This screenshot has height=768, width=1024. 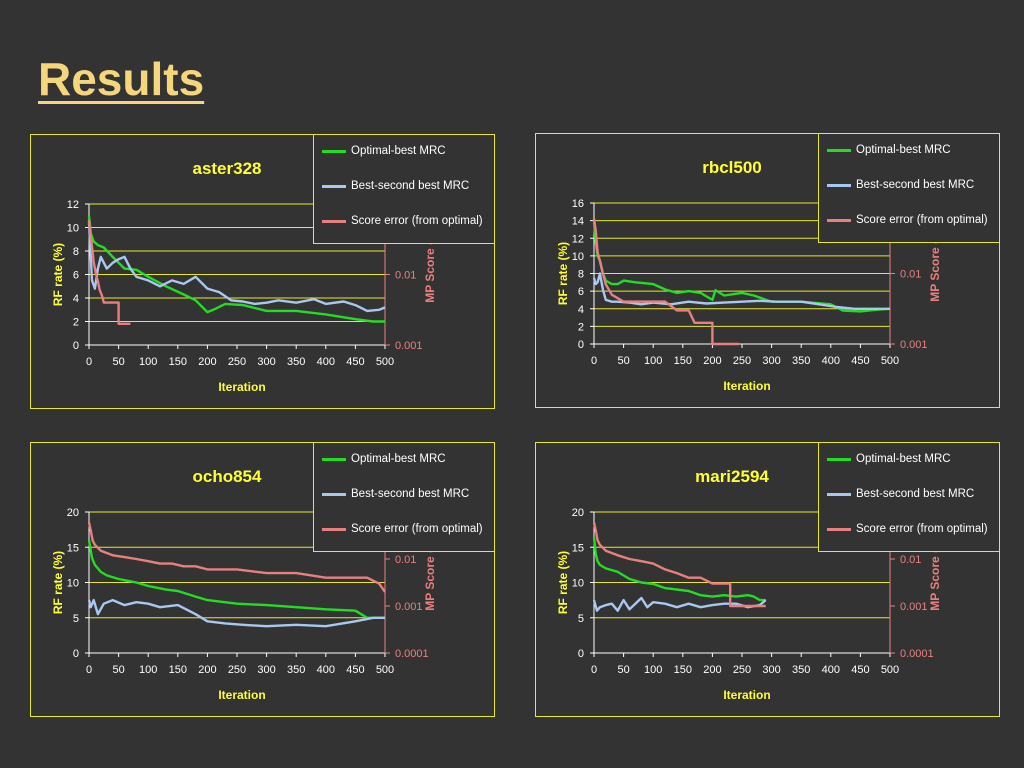 What do you see at coordinates (227, 476) in the screenshot?
I see `chart-title: ocho854` at bounding box center [227, 476].